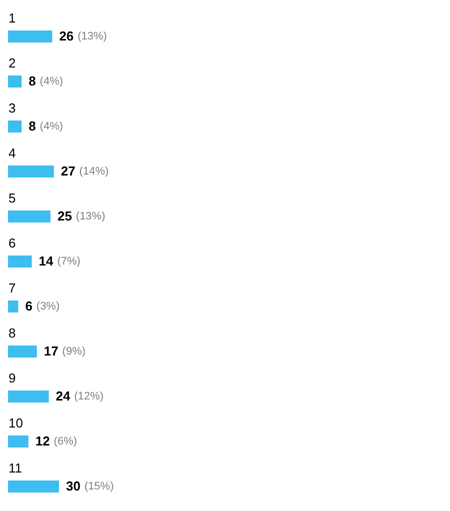 This screenshot has width=450, height=511. What do you see at coordinates (64, 396) in the screenshot?
I see `data-label: 24` at bounding box center [64, 396].